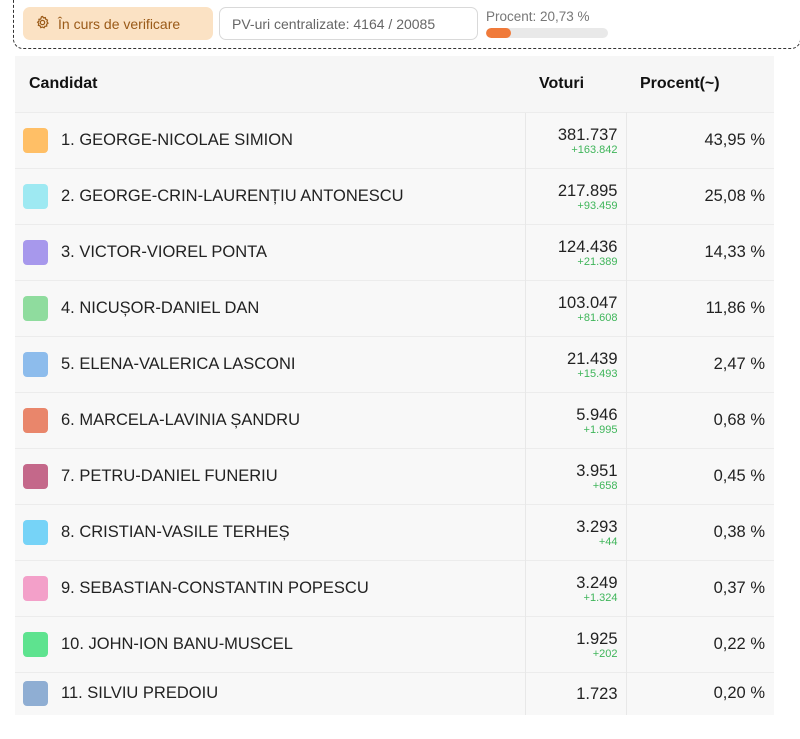 The height and width of the screenshot is (739, 800). What do you see at coordinates (232, 196) in the screenshot?
I see `candidate-name: 2. GEORGE-CRIN-LAURENȚIU ANTONESCU` at bounding box center [232, 196].